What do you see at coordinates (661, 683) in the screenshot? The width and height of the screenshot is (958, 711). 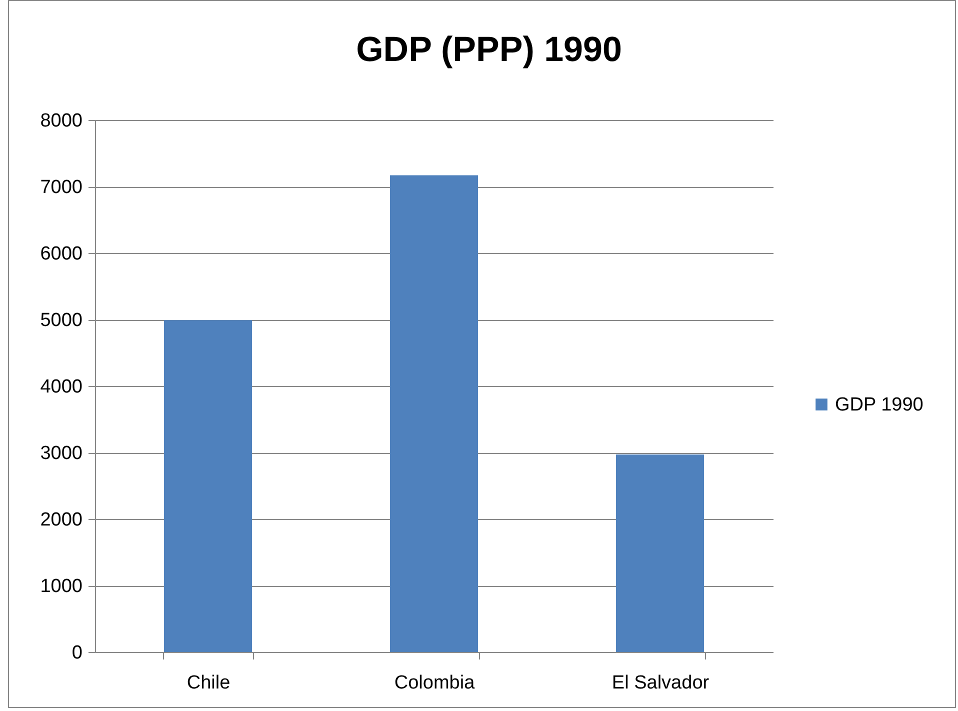 I see `x-tick-label: El Salvador` at bounding box center [661, 683].